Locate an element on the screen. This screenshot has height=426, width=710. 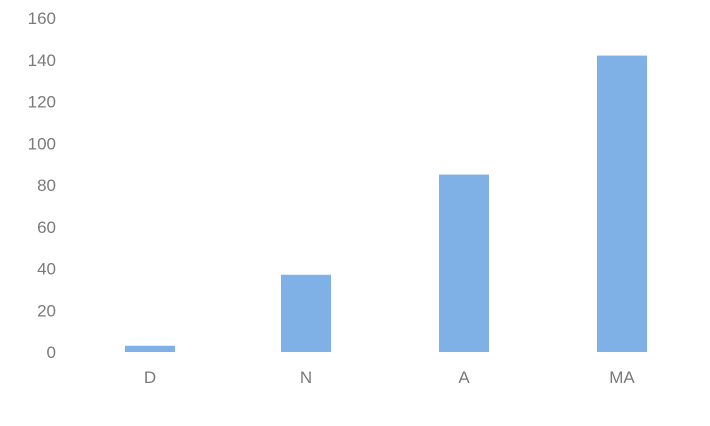
y-tick-label: 100 is located at coordinates (42, 143).